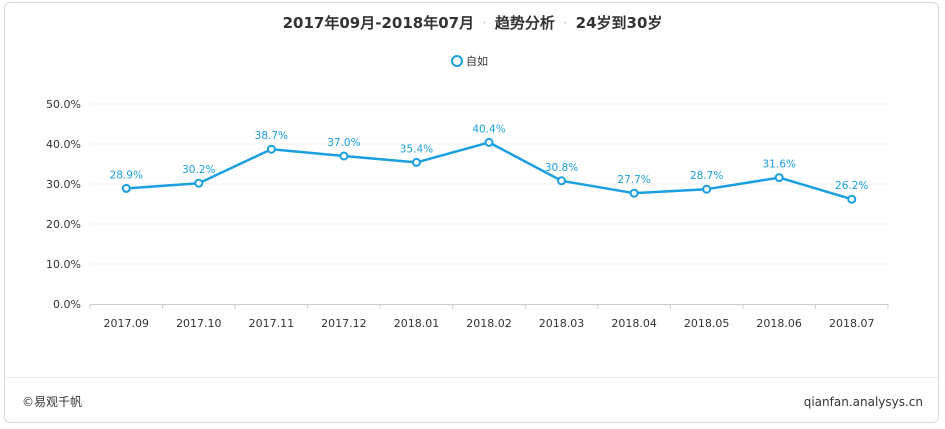 The image size is (945, 429). What do you see at coordinates (619, 23) in the screenshot?
I see `title-group: 24岁到30岁` at bounding box center [619, 23].